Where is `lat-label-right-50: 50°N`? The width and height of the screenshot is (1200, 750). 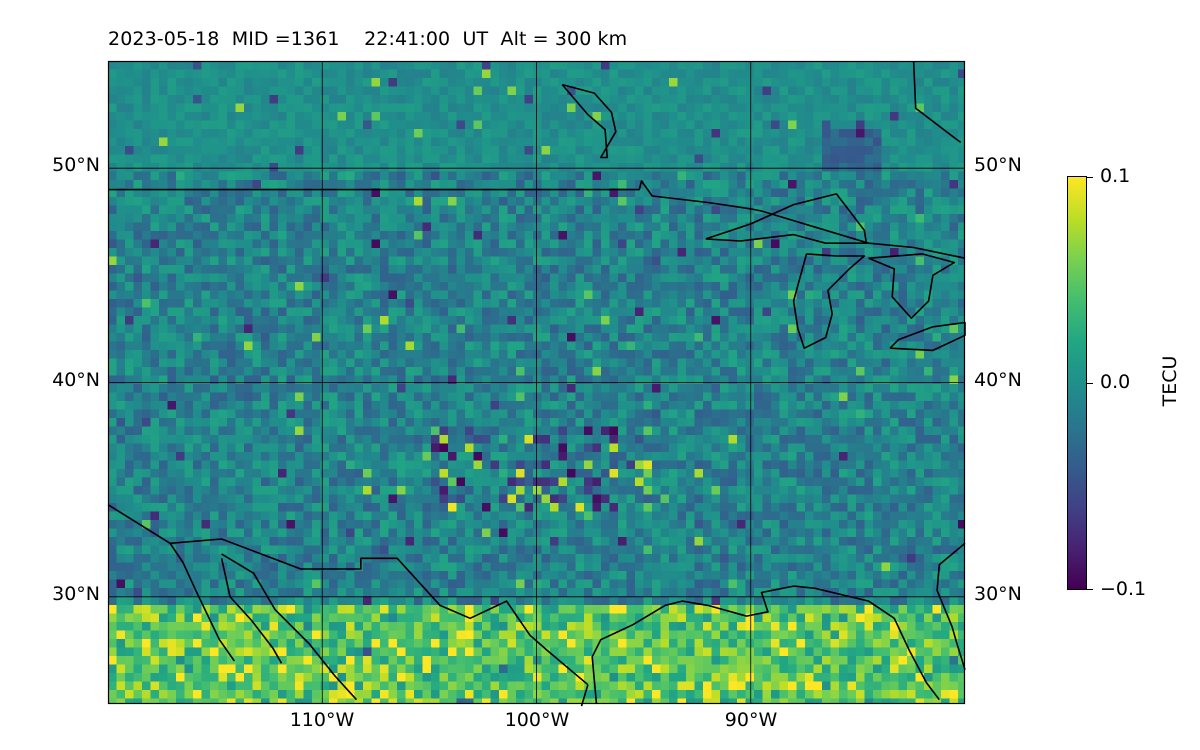
lat-label-right-50: 50°N is located at coordinates (998, 165).